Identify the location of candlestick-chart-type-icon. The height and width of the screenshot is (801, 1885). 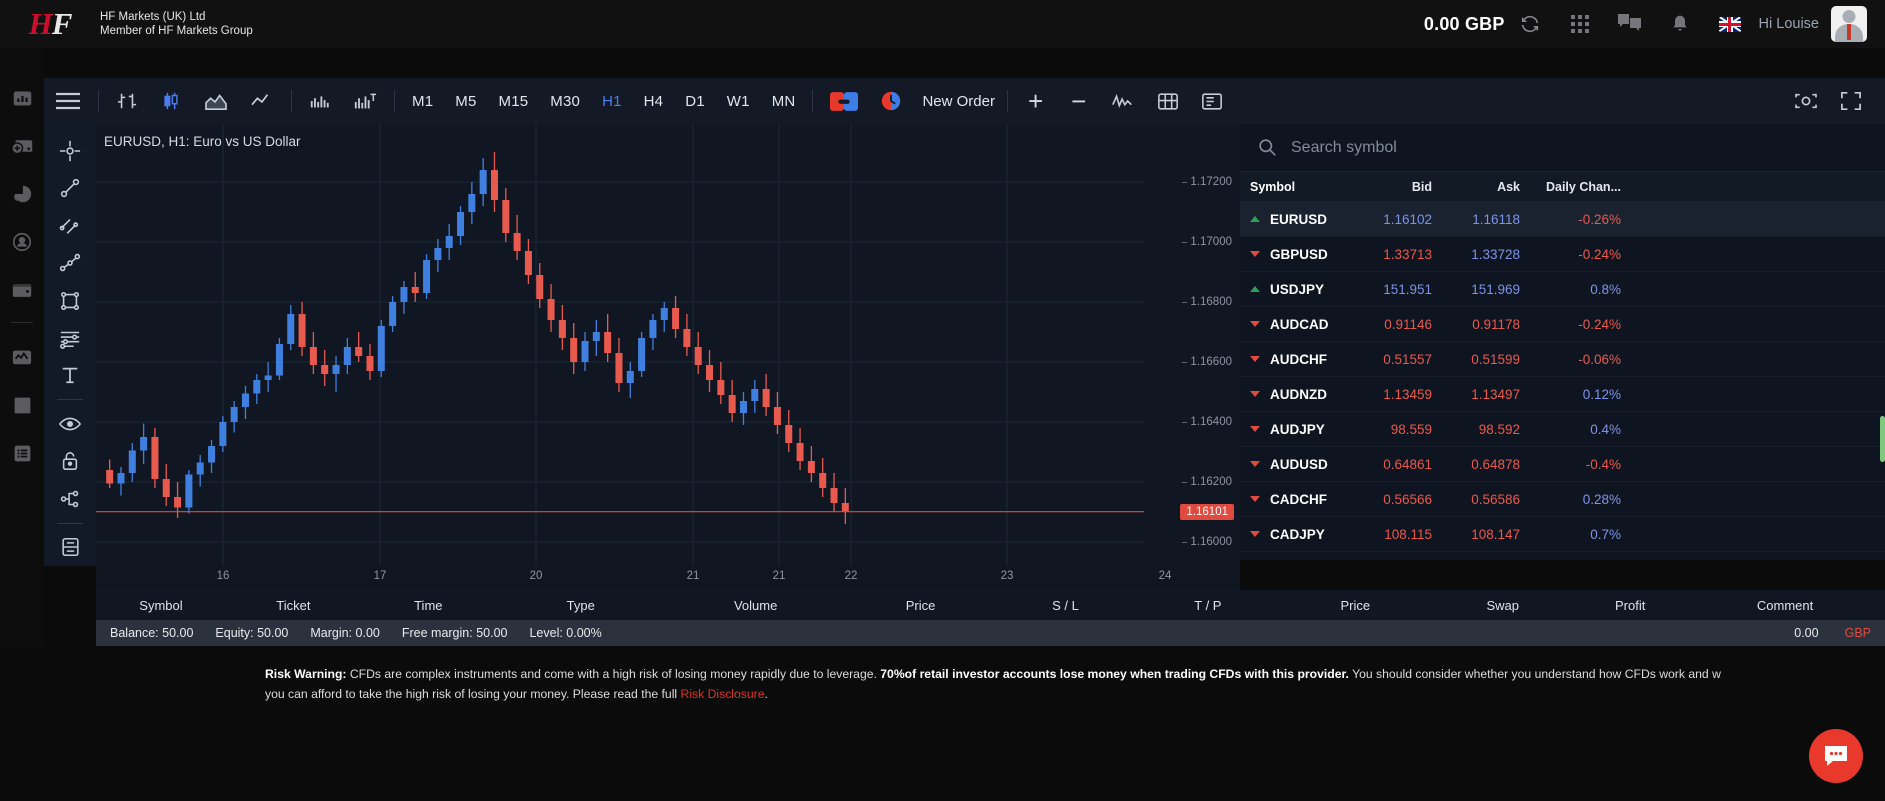
(171, 101).